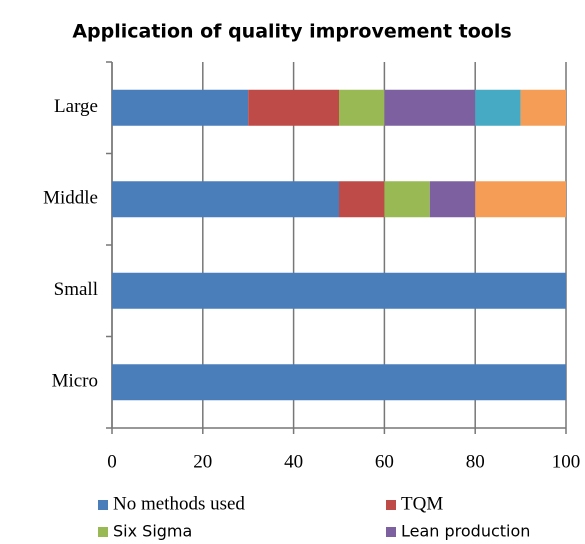 This screenshot has height=544, width=585. I want to click on y-tick-label: Large, so click(76, 106).